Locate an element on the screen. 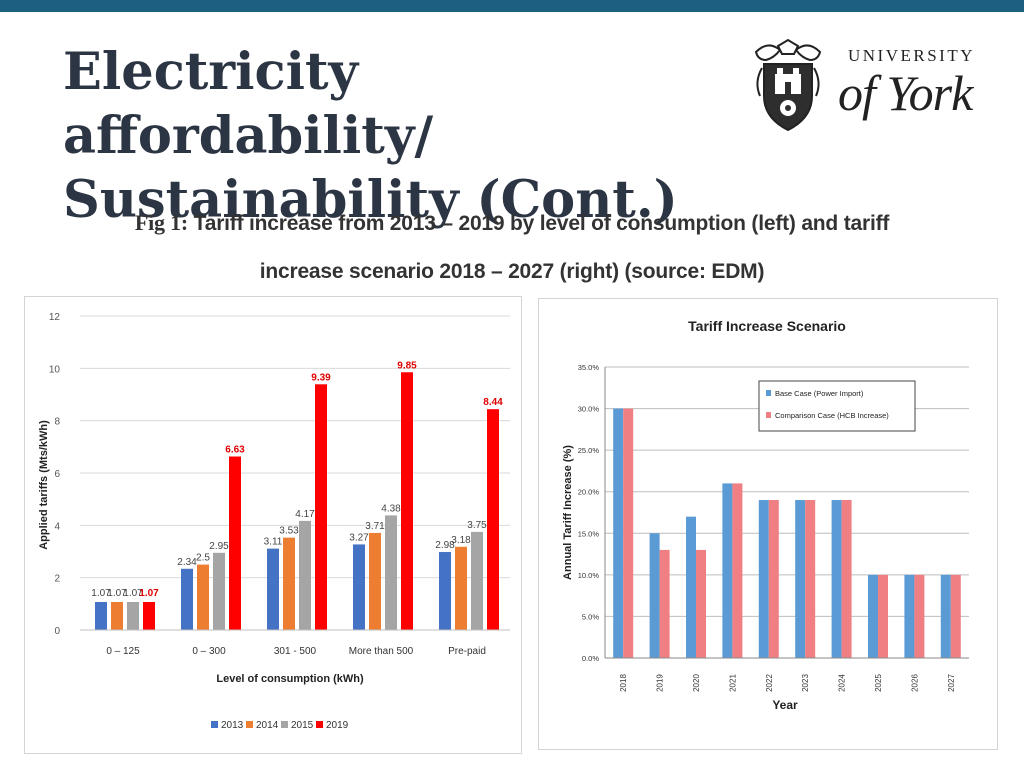 Image resolution: width=1024 pixels, height=769 pixels. logo-york-text: of York is located at coordinates (905, 93).